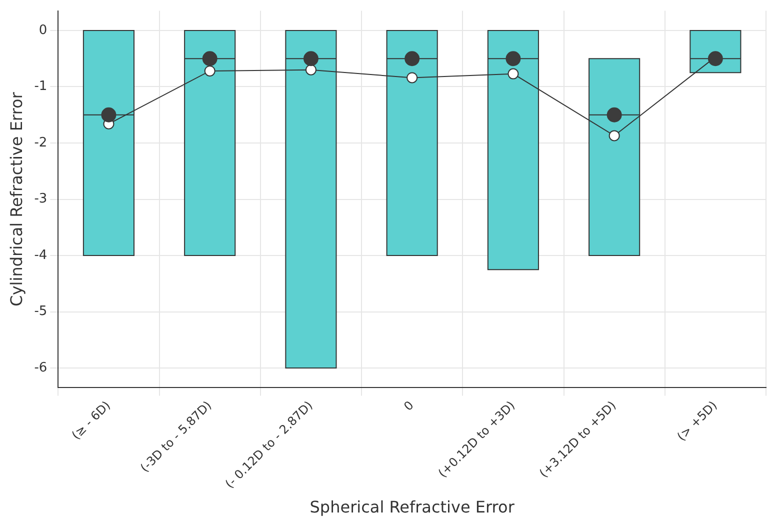 The image size is (774, 522). What do you see at coordinates (41, 86) in the screenshot?
I see `y-tick-label: -1` at bounding box center [41, 86].